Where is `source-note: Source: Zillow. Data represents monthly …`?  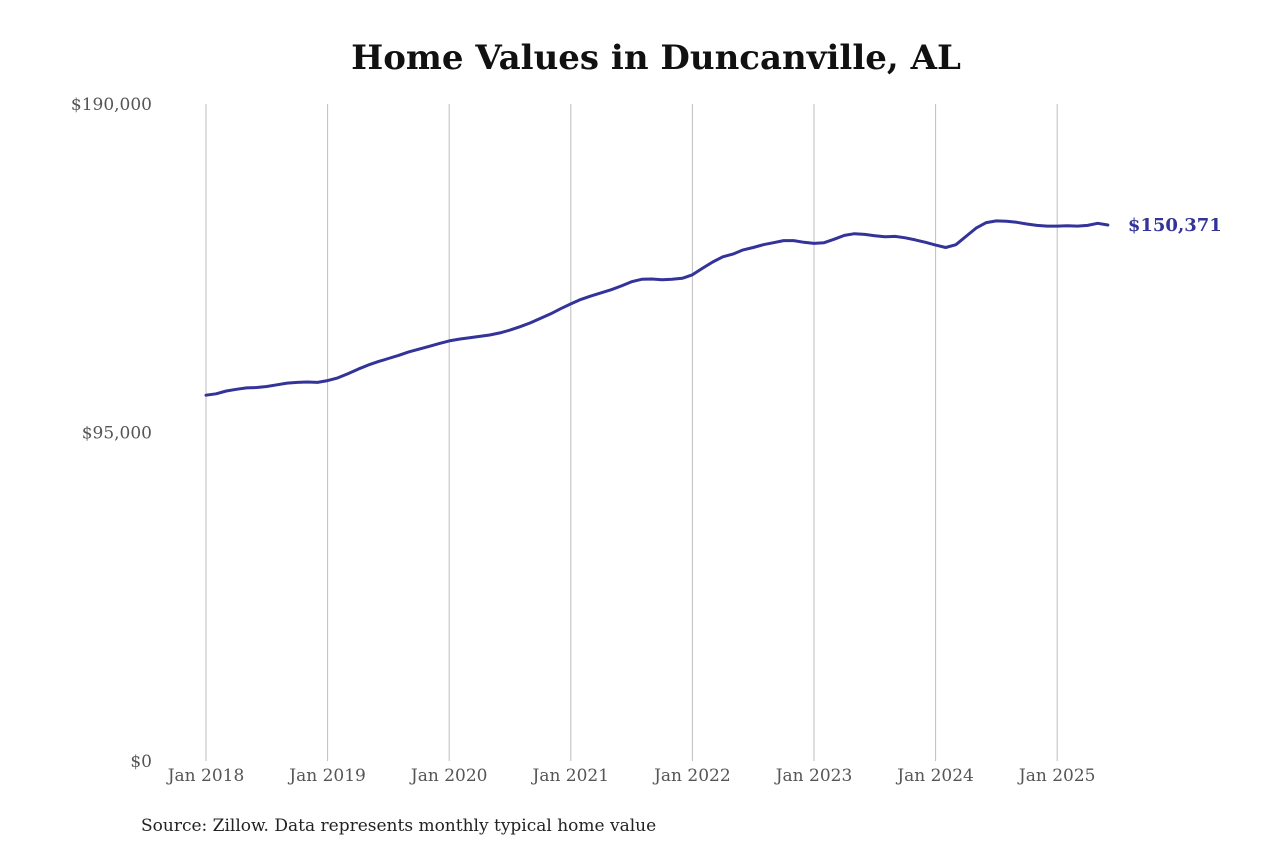
source-note: Source: Zillow. Data represents monthly … is located at coordinates (399, 826).